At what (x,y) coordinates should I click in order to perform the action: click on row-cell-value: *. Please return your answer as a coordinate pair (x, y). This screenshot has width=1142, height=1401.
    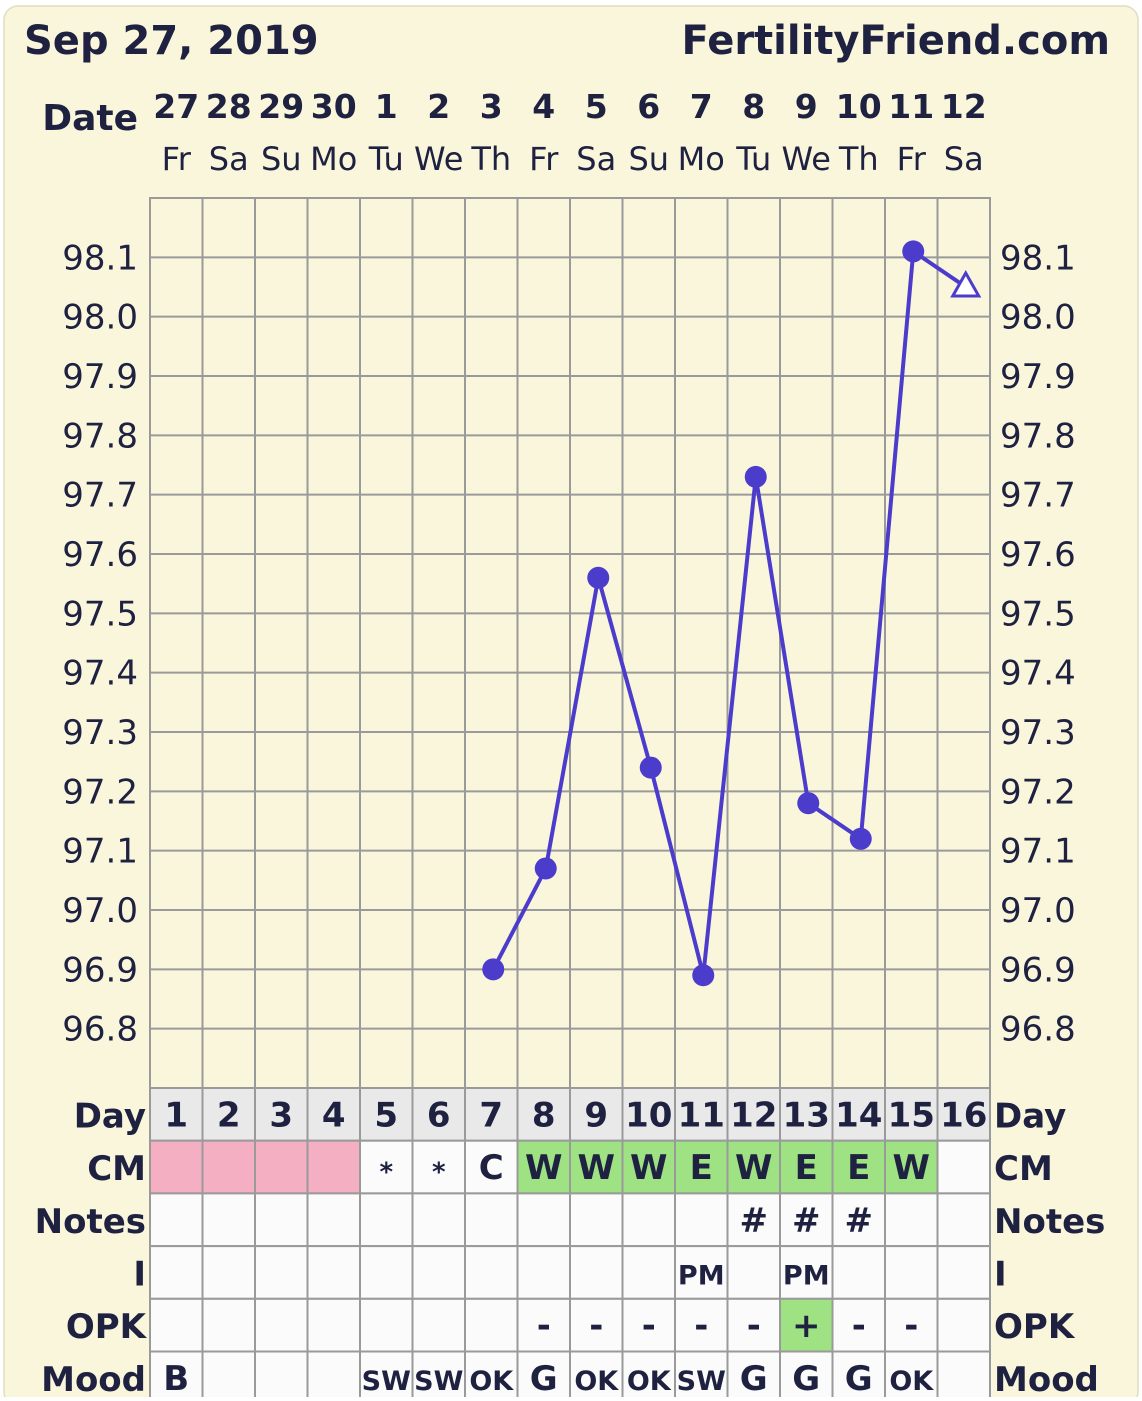
    Looking at the image, I should click on (439, 1173).